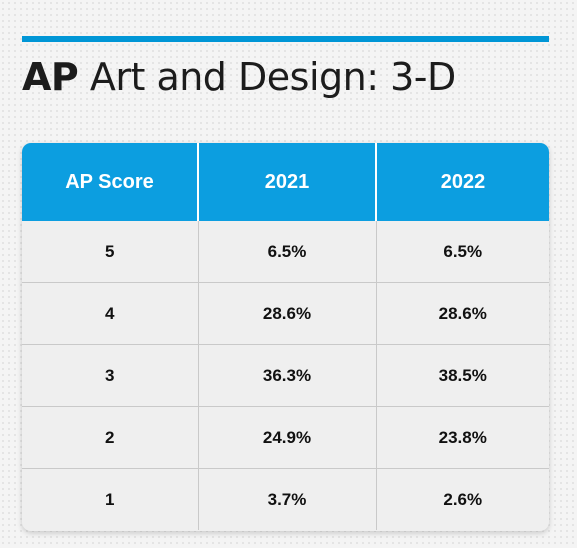 The image size is (577, 548). Describe the element at coordinates (110, 313) in the screenshot. I see `score-cell: 4` at that location.